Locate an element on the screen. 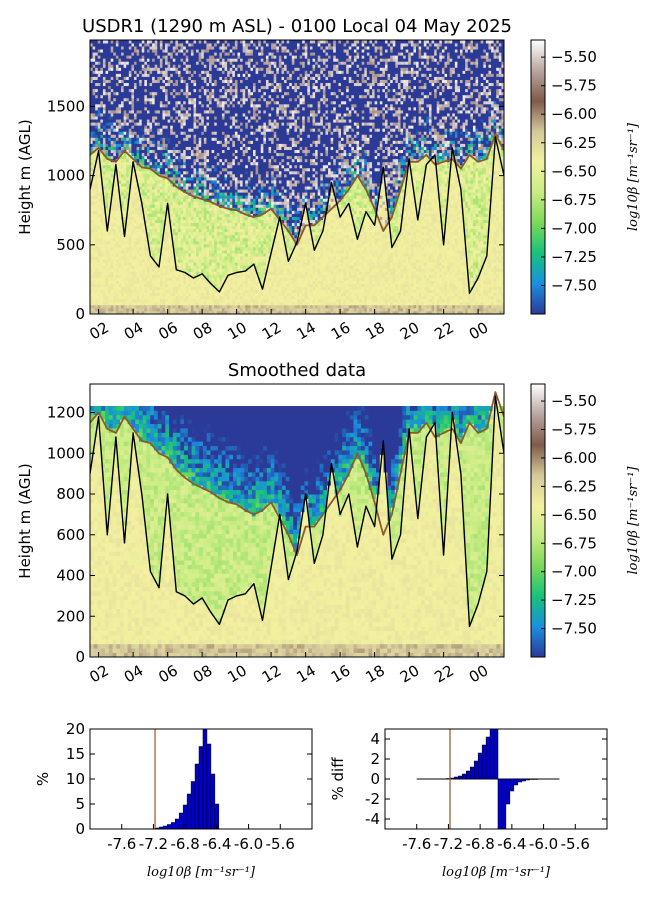  y-tick-label: 4 is located at coordinates (375, 739).